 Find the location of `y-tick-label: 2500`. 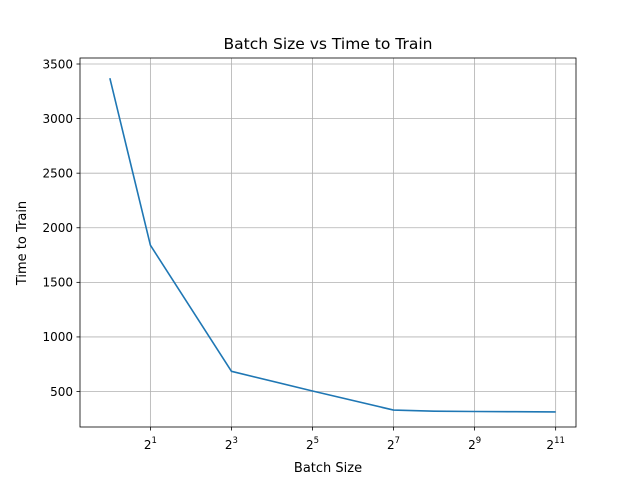

y-tick-label: 2500 is located at coordinates (57, 173).